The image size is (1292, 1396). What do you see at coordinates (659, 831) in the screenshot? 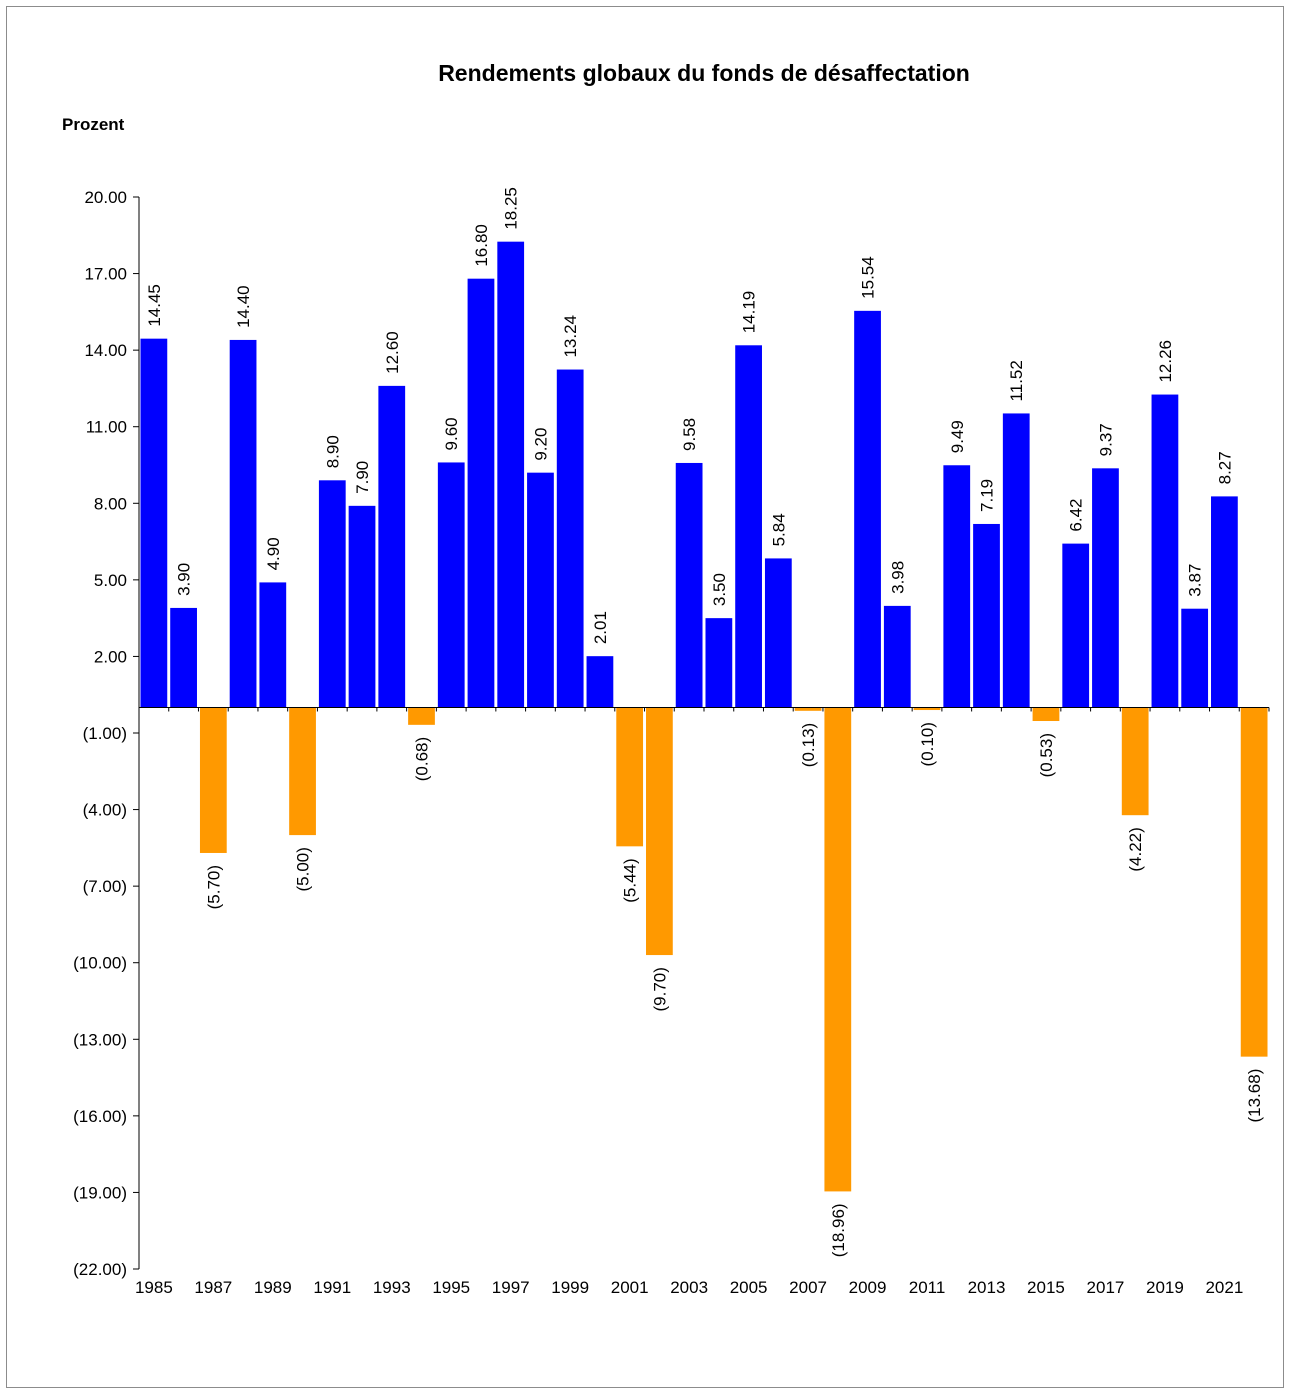
I see `bar-2002` at bounding box center [659, 831].